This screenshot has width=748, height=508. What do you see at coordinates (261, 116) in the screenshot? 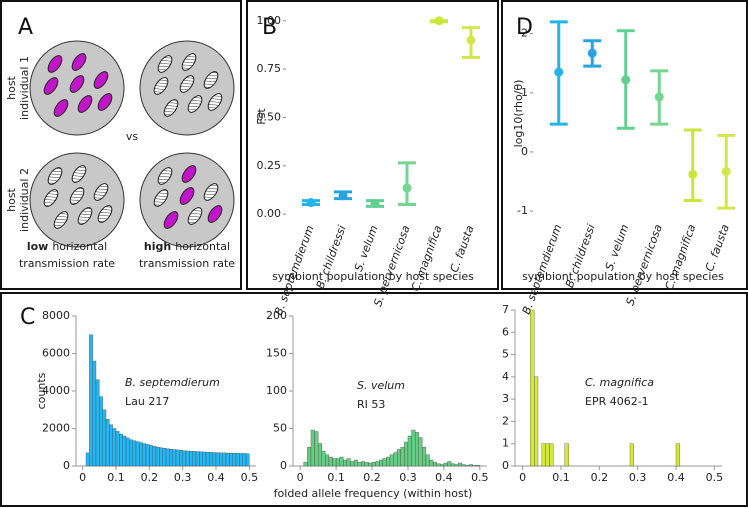
I see `y-axis-label: Fst` at bounding box center [261, 116].